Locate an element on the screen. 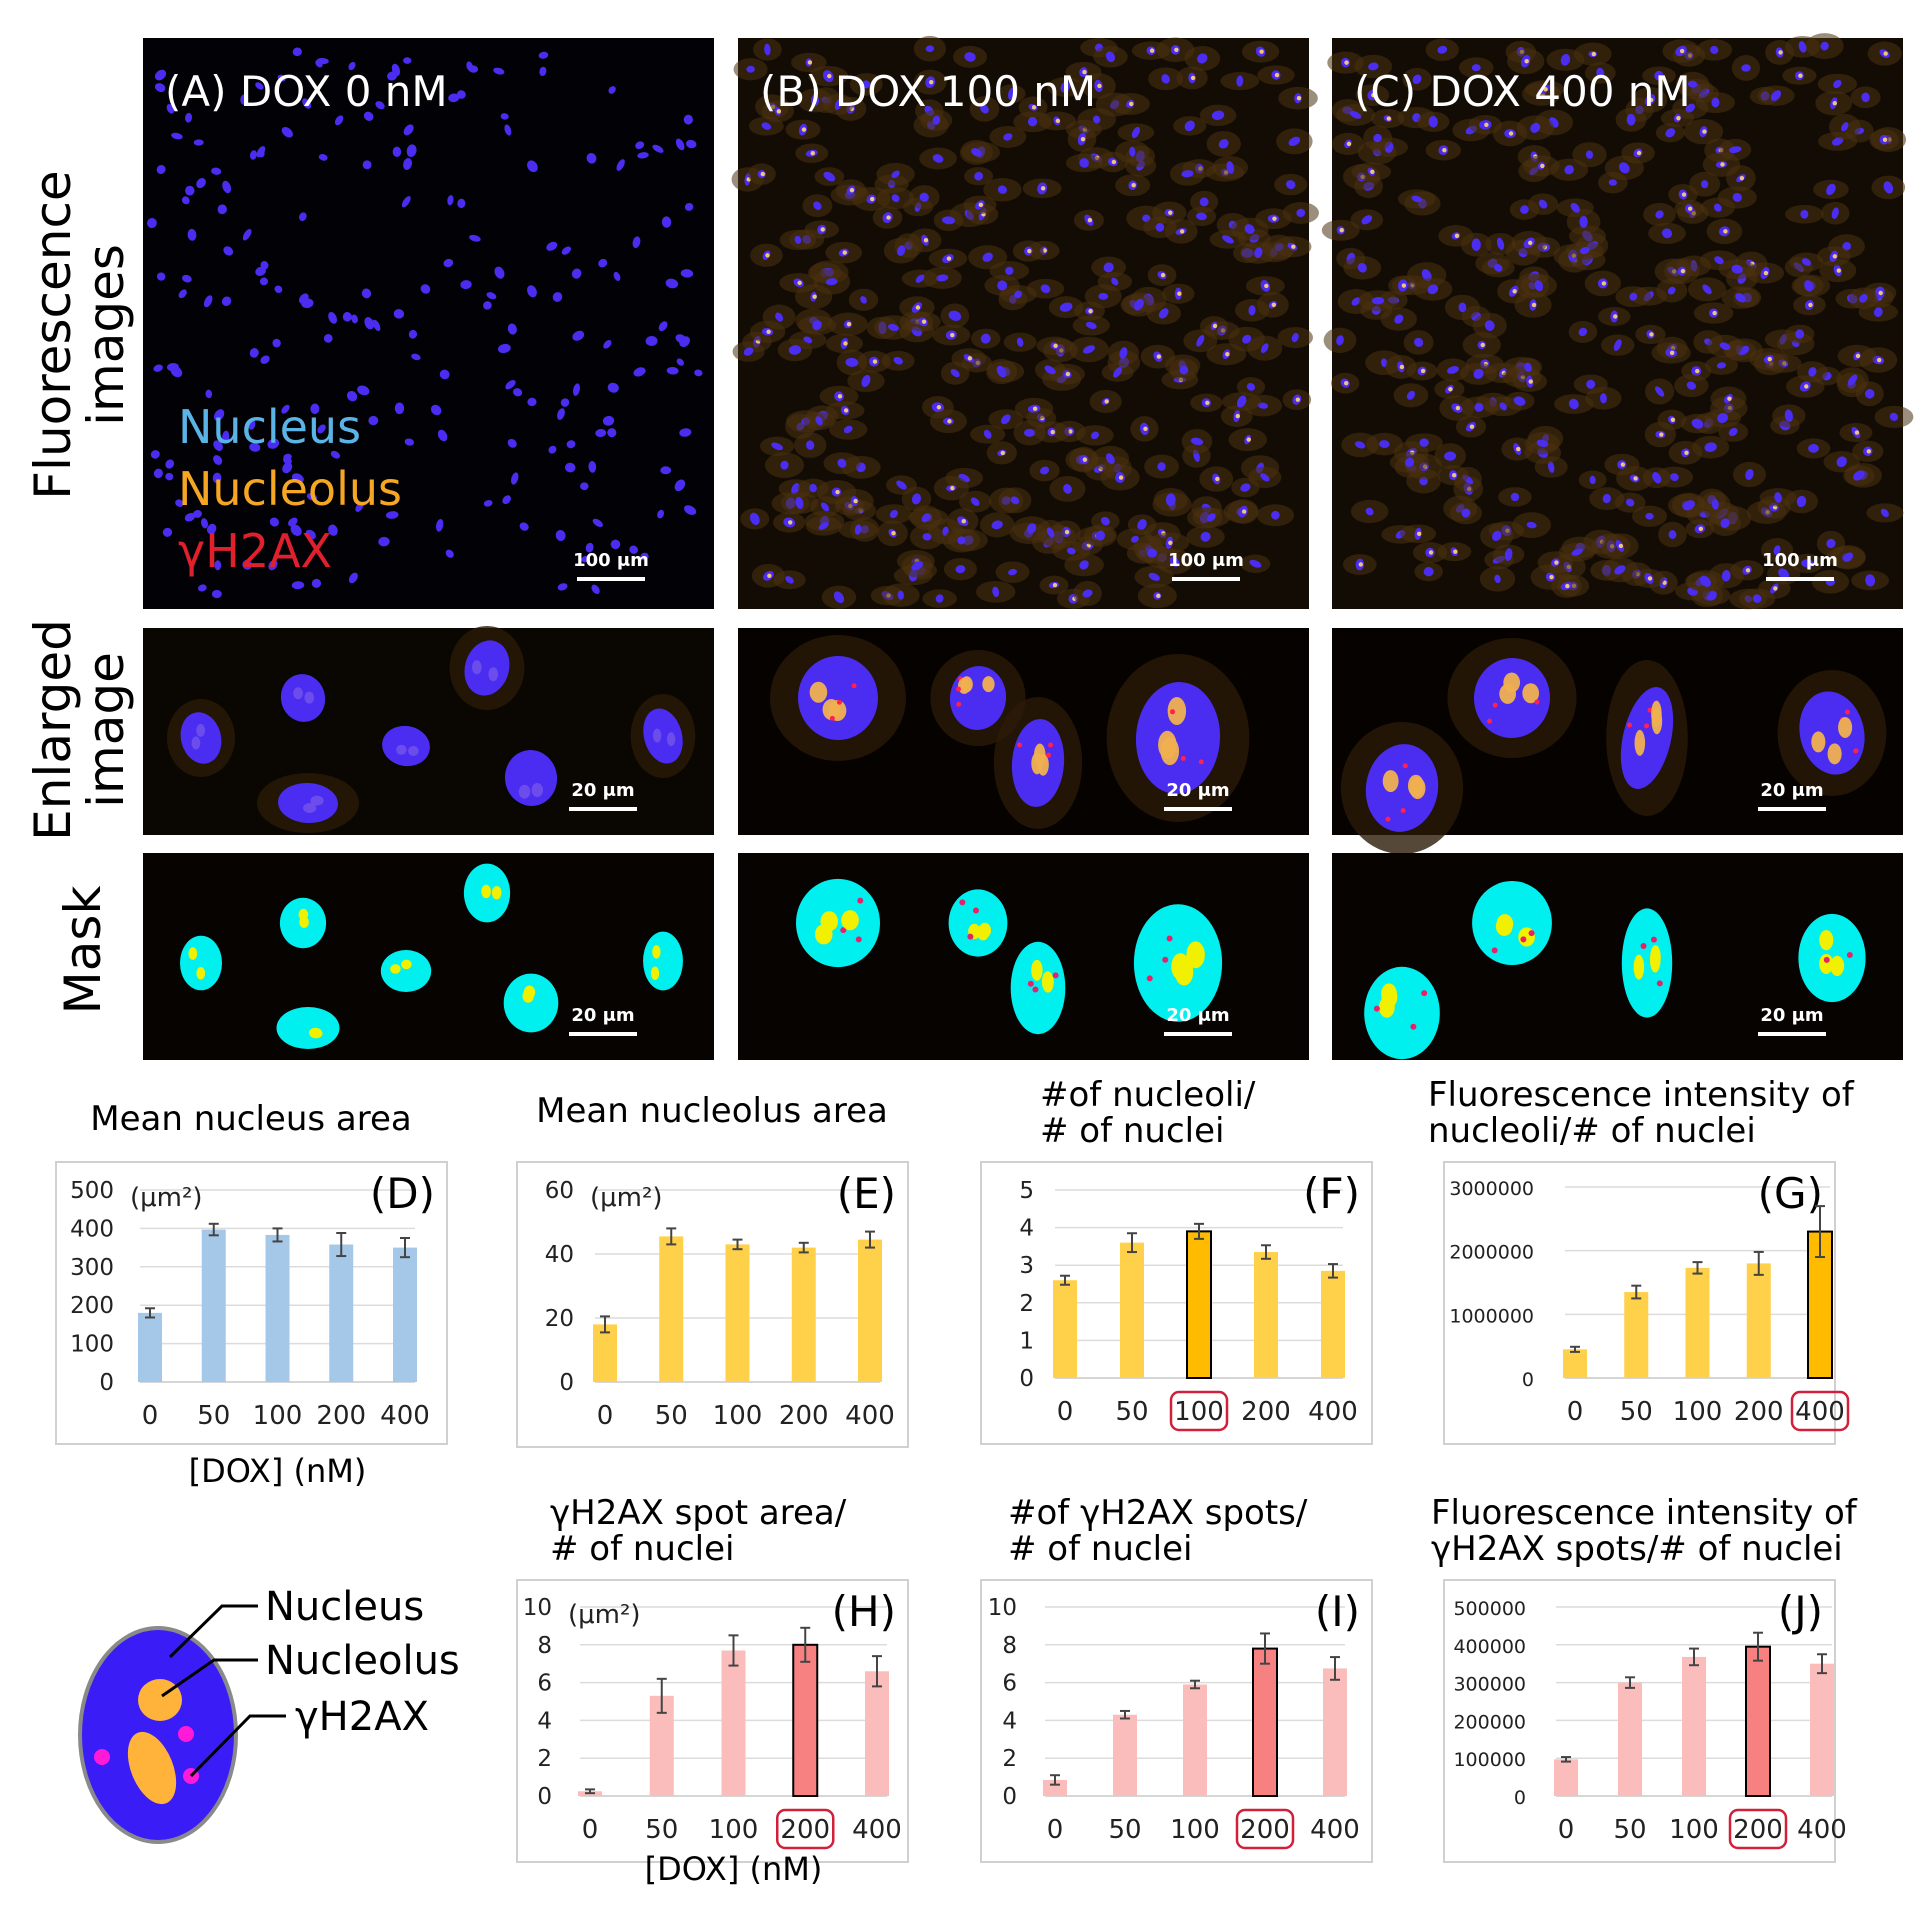 This screenshot has height=1920, width=1920. x-axis-label: [DOX] (nM) is located at coordinates (278, 1471).